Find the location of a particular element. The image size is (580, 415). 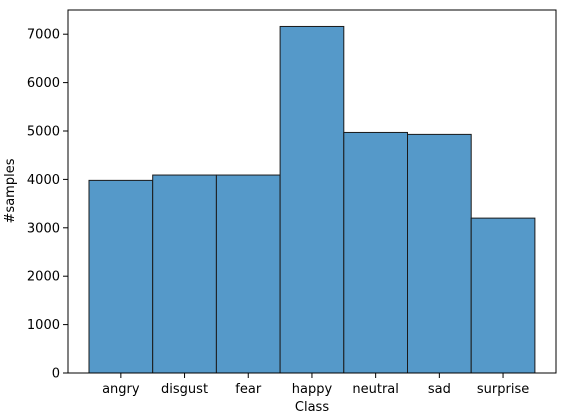

x-axis-ticks: angry disgust fear happy neutral sad surprise is located at coordinates (315, 385).